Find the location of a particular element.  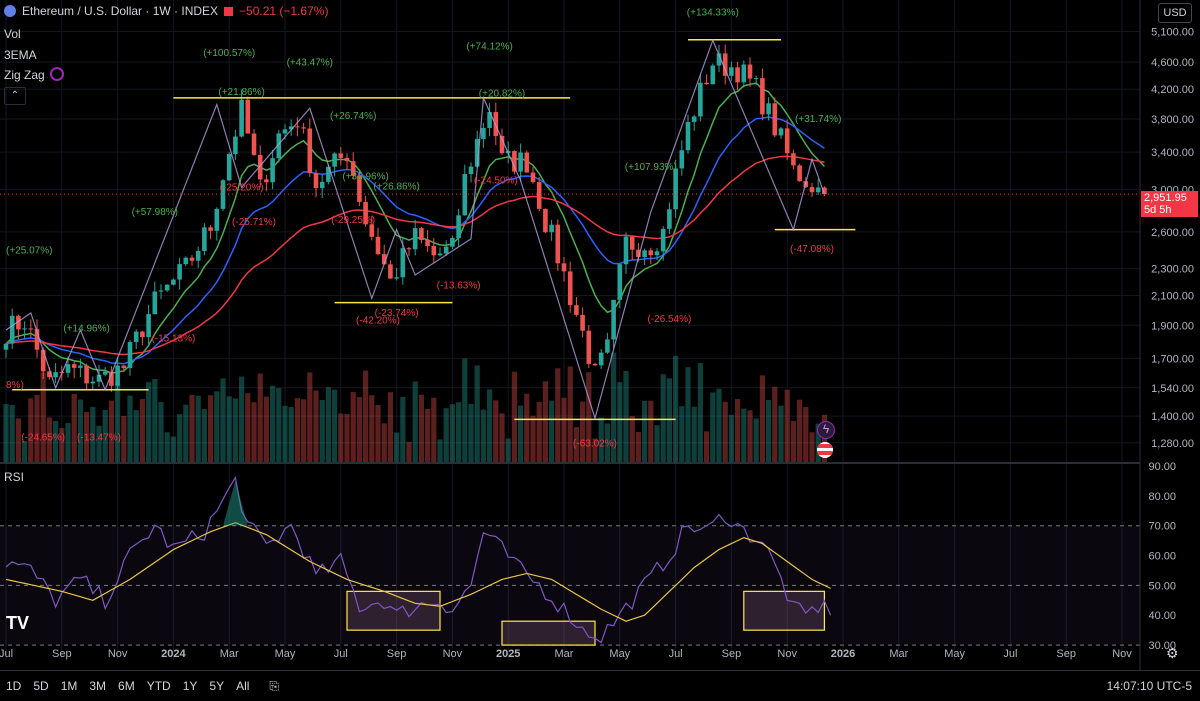

time-tick-label: Jul is located at coordinates (1010, 654).